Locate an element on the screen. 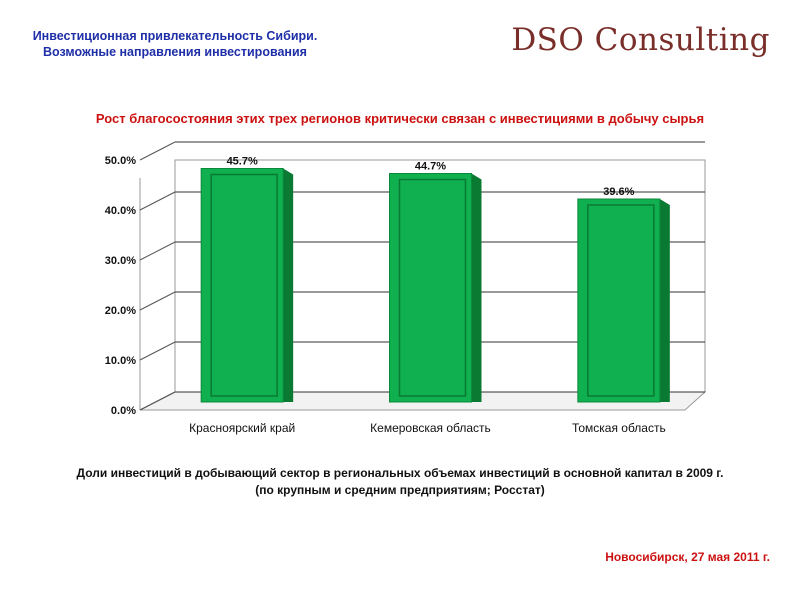  bar-value-label: 39.6% is located at coordinates (618, 192).